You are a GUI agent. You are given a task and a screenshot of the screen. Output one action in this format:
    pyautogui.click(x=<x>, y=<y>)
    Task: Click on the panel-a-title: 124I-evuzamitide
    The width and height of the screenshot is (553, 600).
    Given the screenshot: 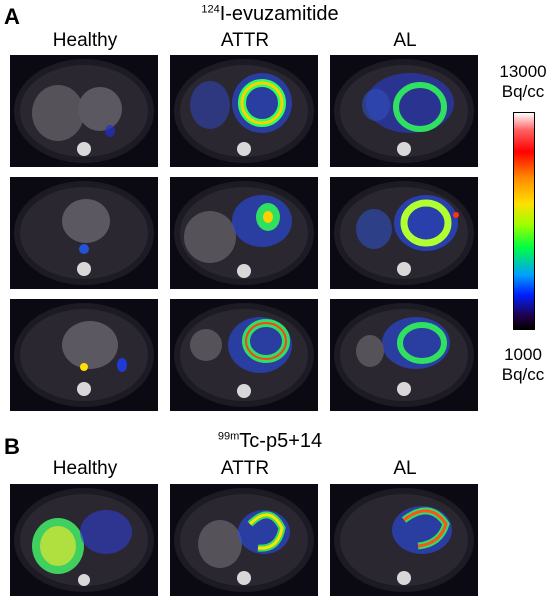 What is the action you would take?
    pyautogui.click(x=270, y=14)
    